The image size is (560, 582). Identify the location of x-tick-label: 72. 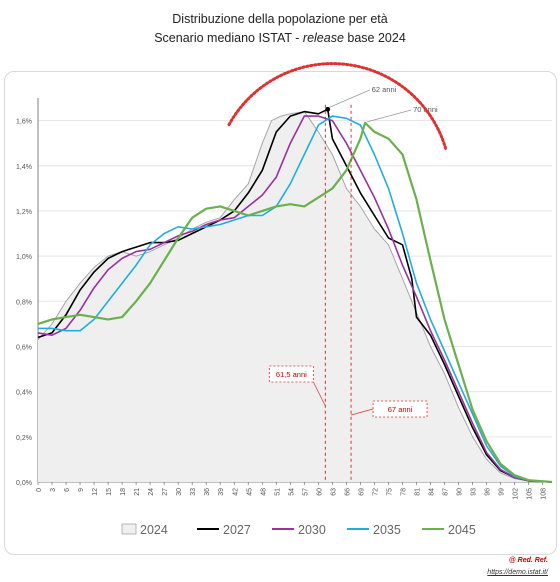
(375, 492).